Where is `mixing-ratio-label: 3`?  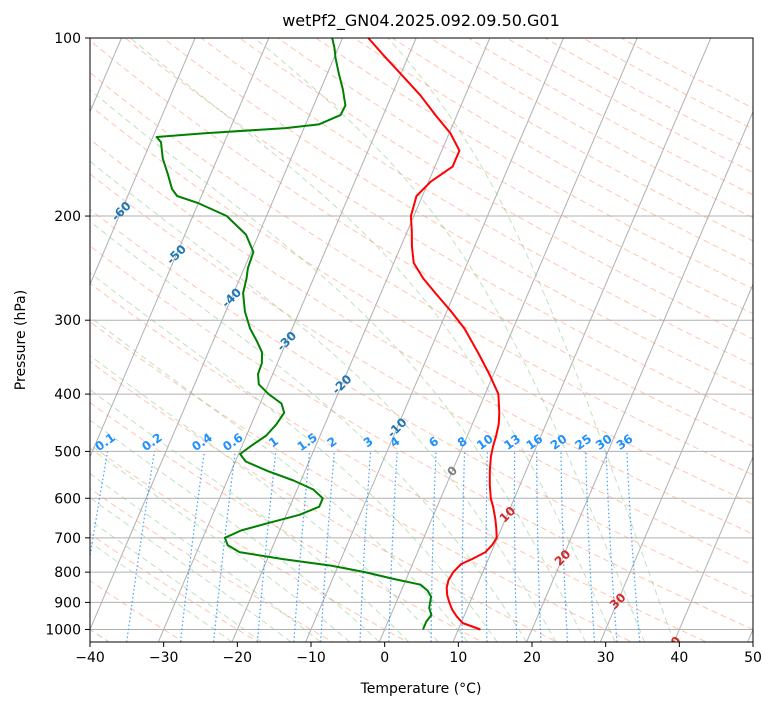
mixing-ratio-label: 3 is located at coordinates (368, 442).